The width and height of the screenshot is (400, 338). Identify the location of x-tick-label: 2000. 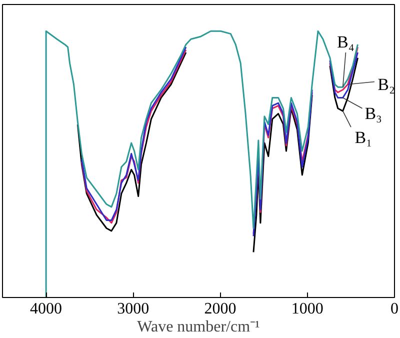
(220, 309).